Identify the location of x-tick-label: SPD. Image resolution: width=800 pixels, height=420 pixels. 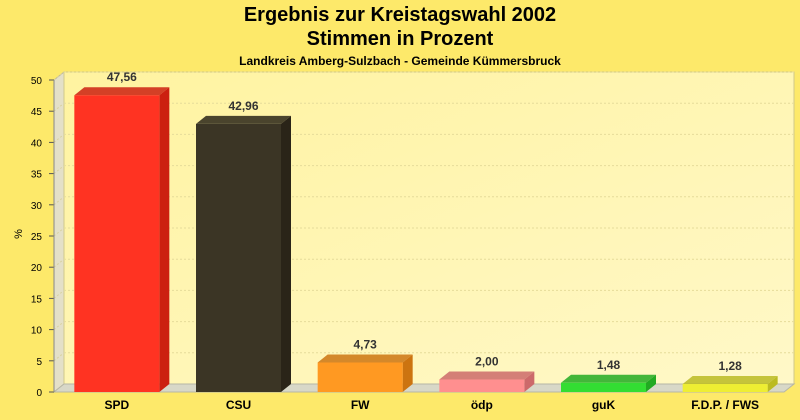
(116, 405).